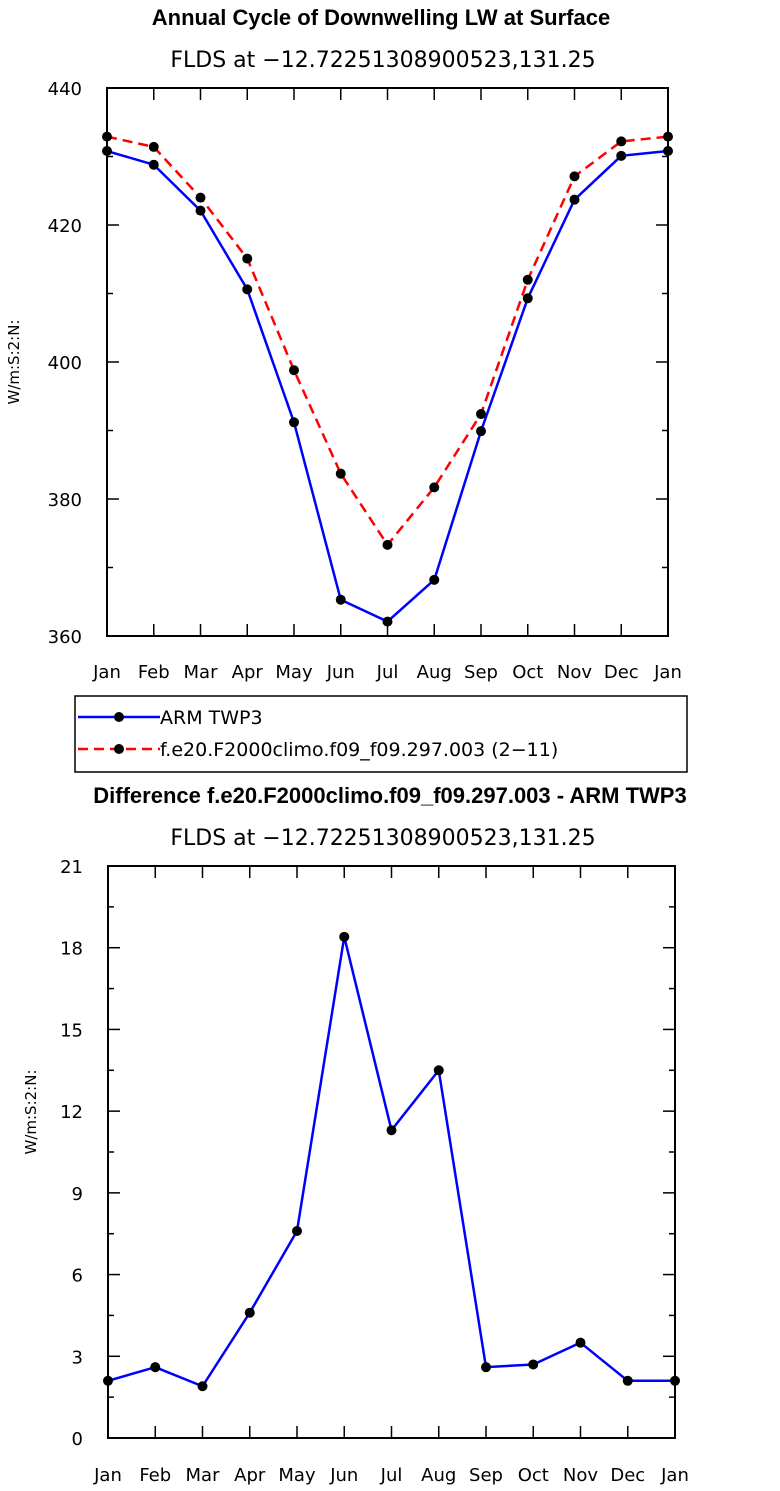  What do you see at coordinates (77, 1357) in the screenshot?
I see `y-tick-label: 3` at bounding box center [77, 1357].